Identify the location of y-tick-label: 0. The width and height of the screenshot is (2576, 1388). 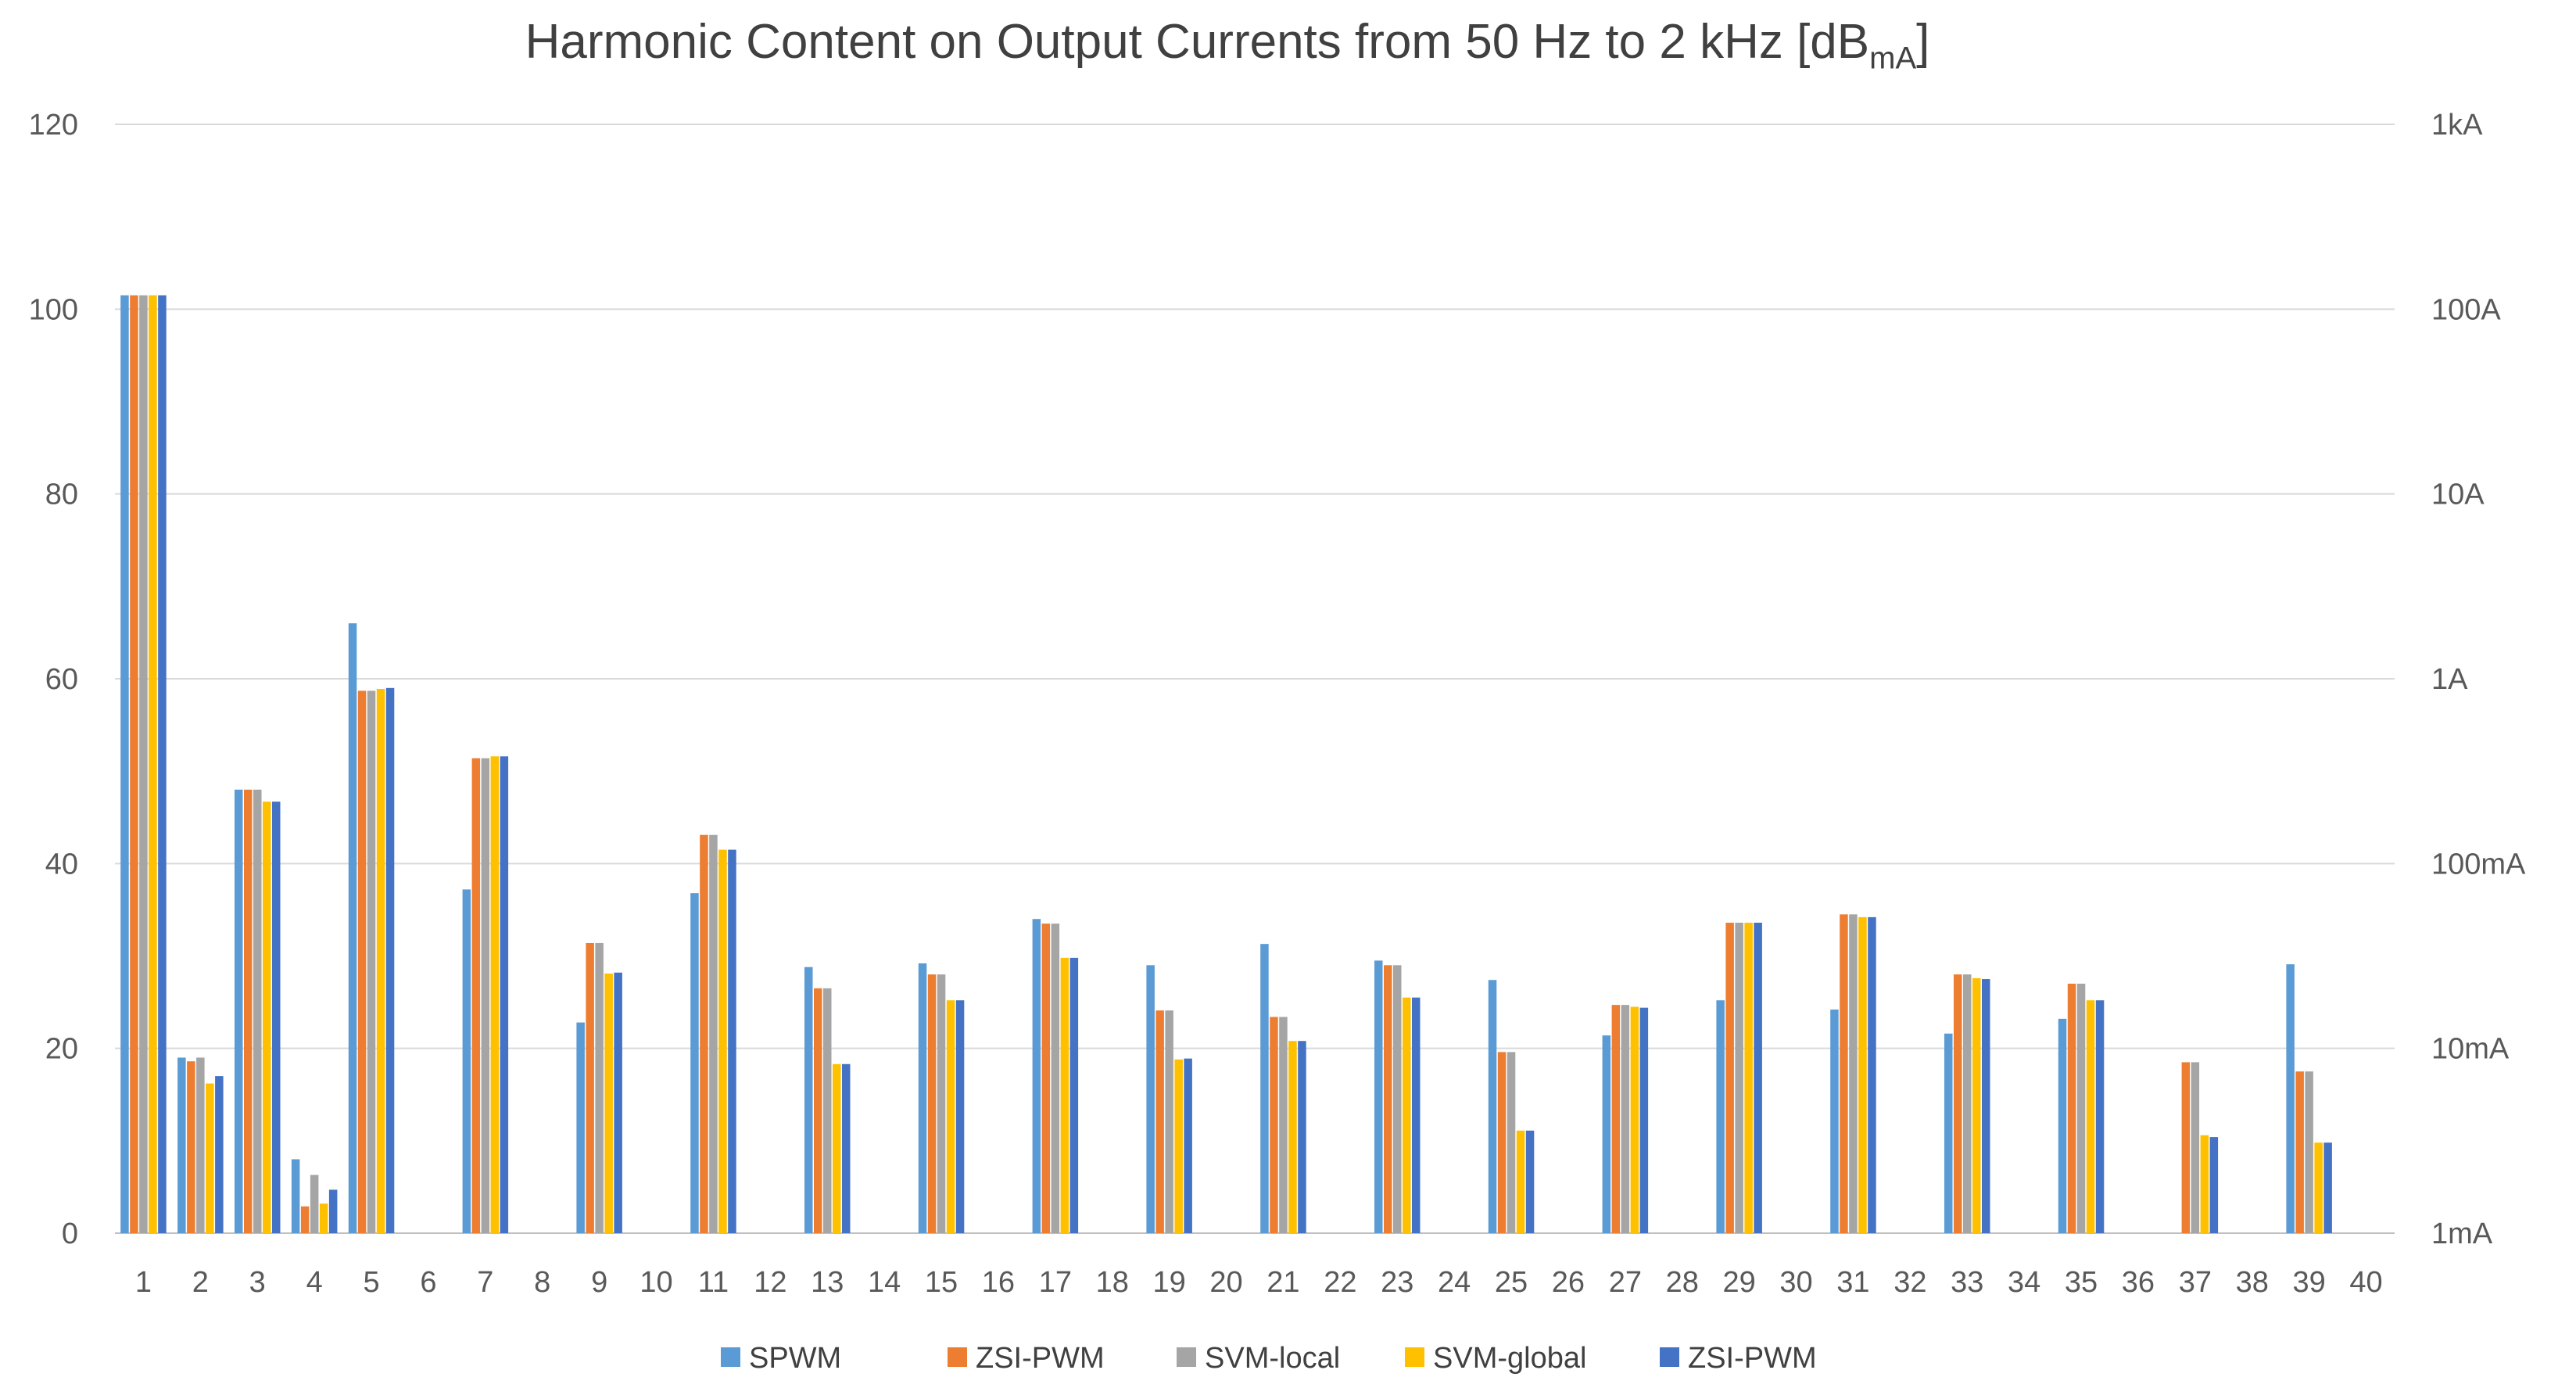
(70, 1234).